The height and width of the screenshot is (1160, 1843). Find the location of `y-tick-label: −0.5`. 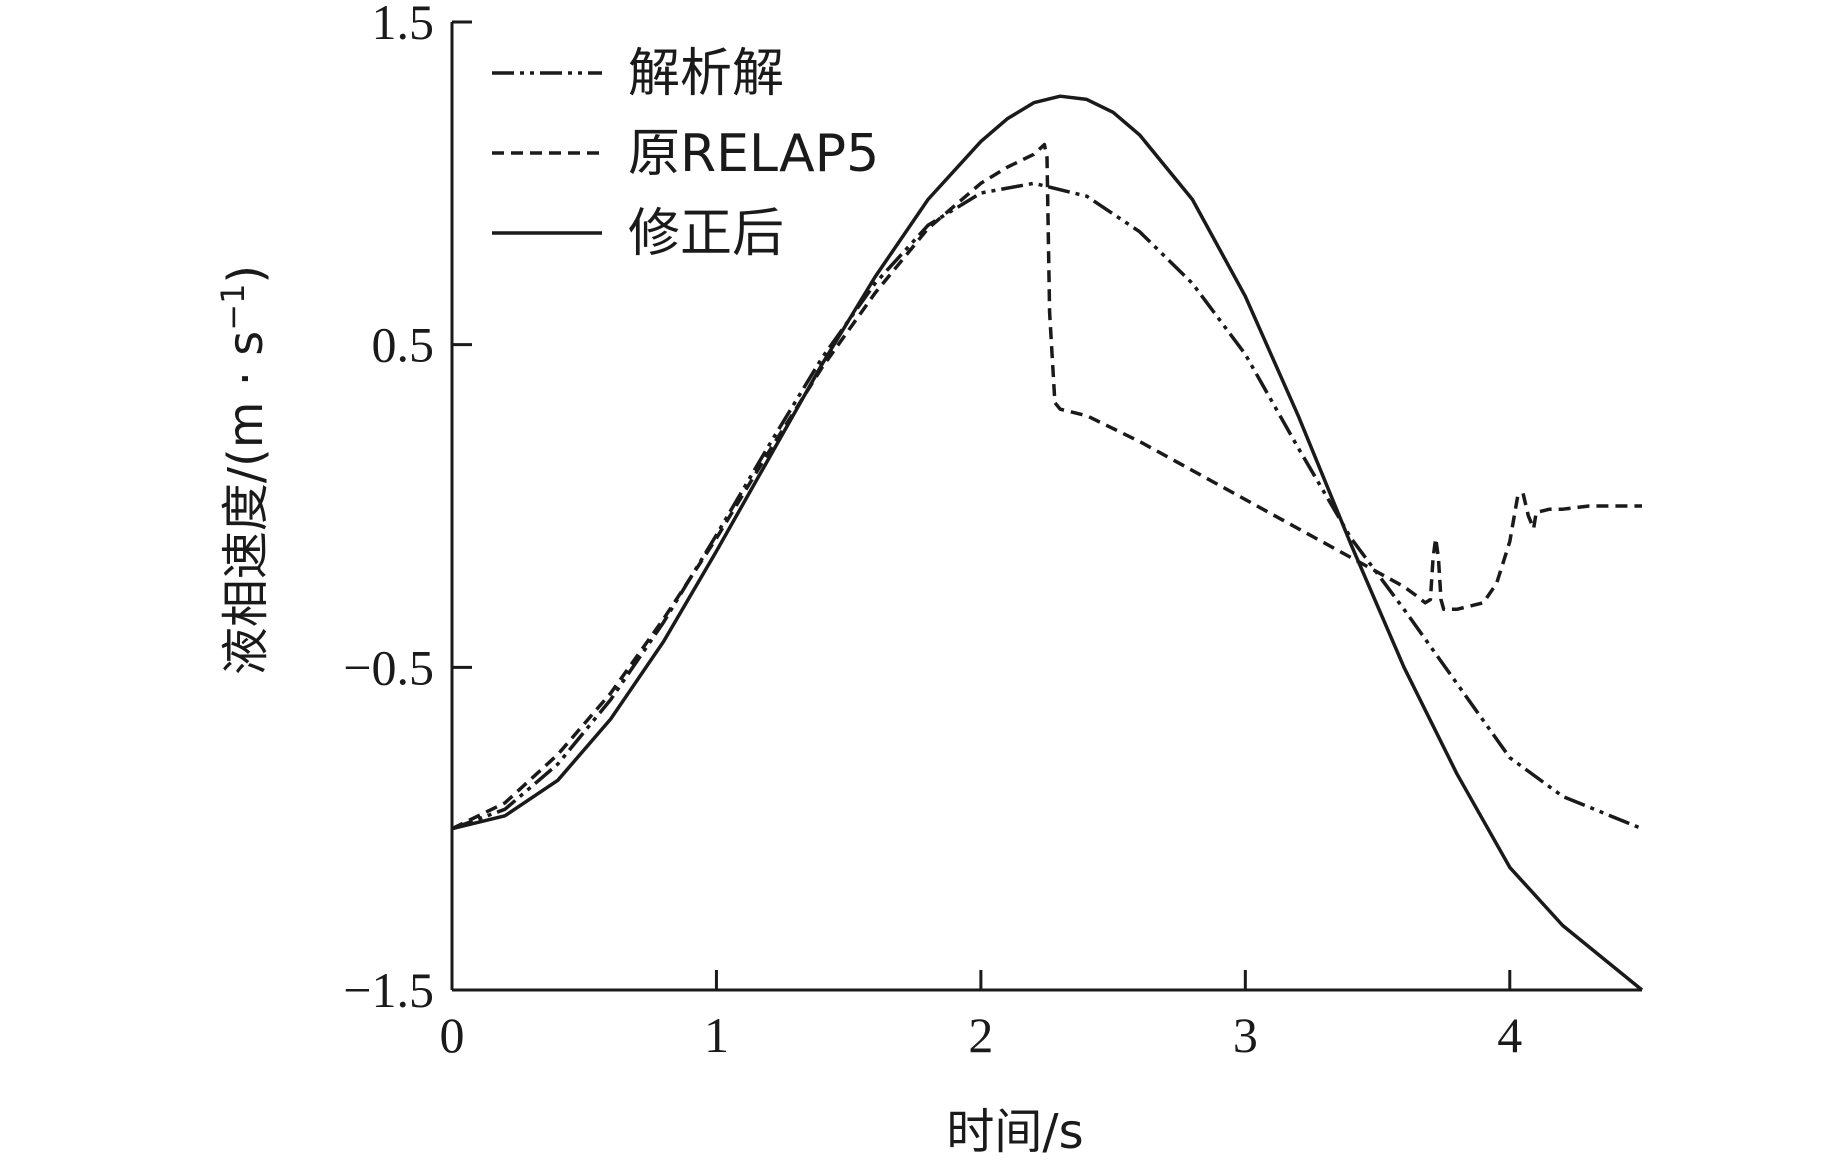

y-tick-label: −0.5 is located at coordinates (388, 667).